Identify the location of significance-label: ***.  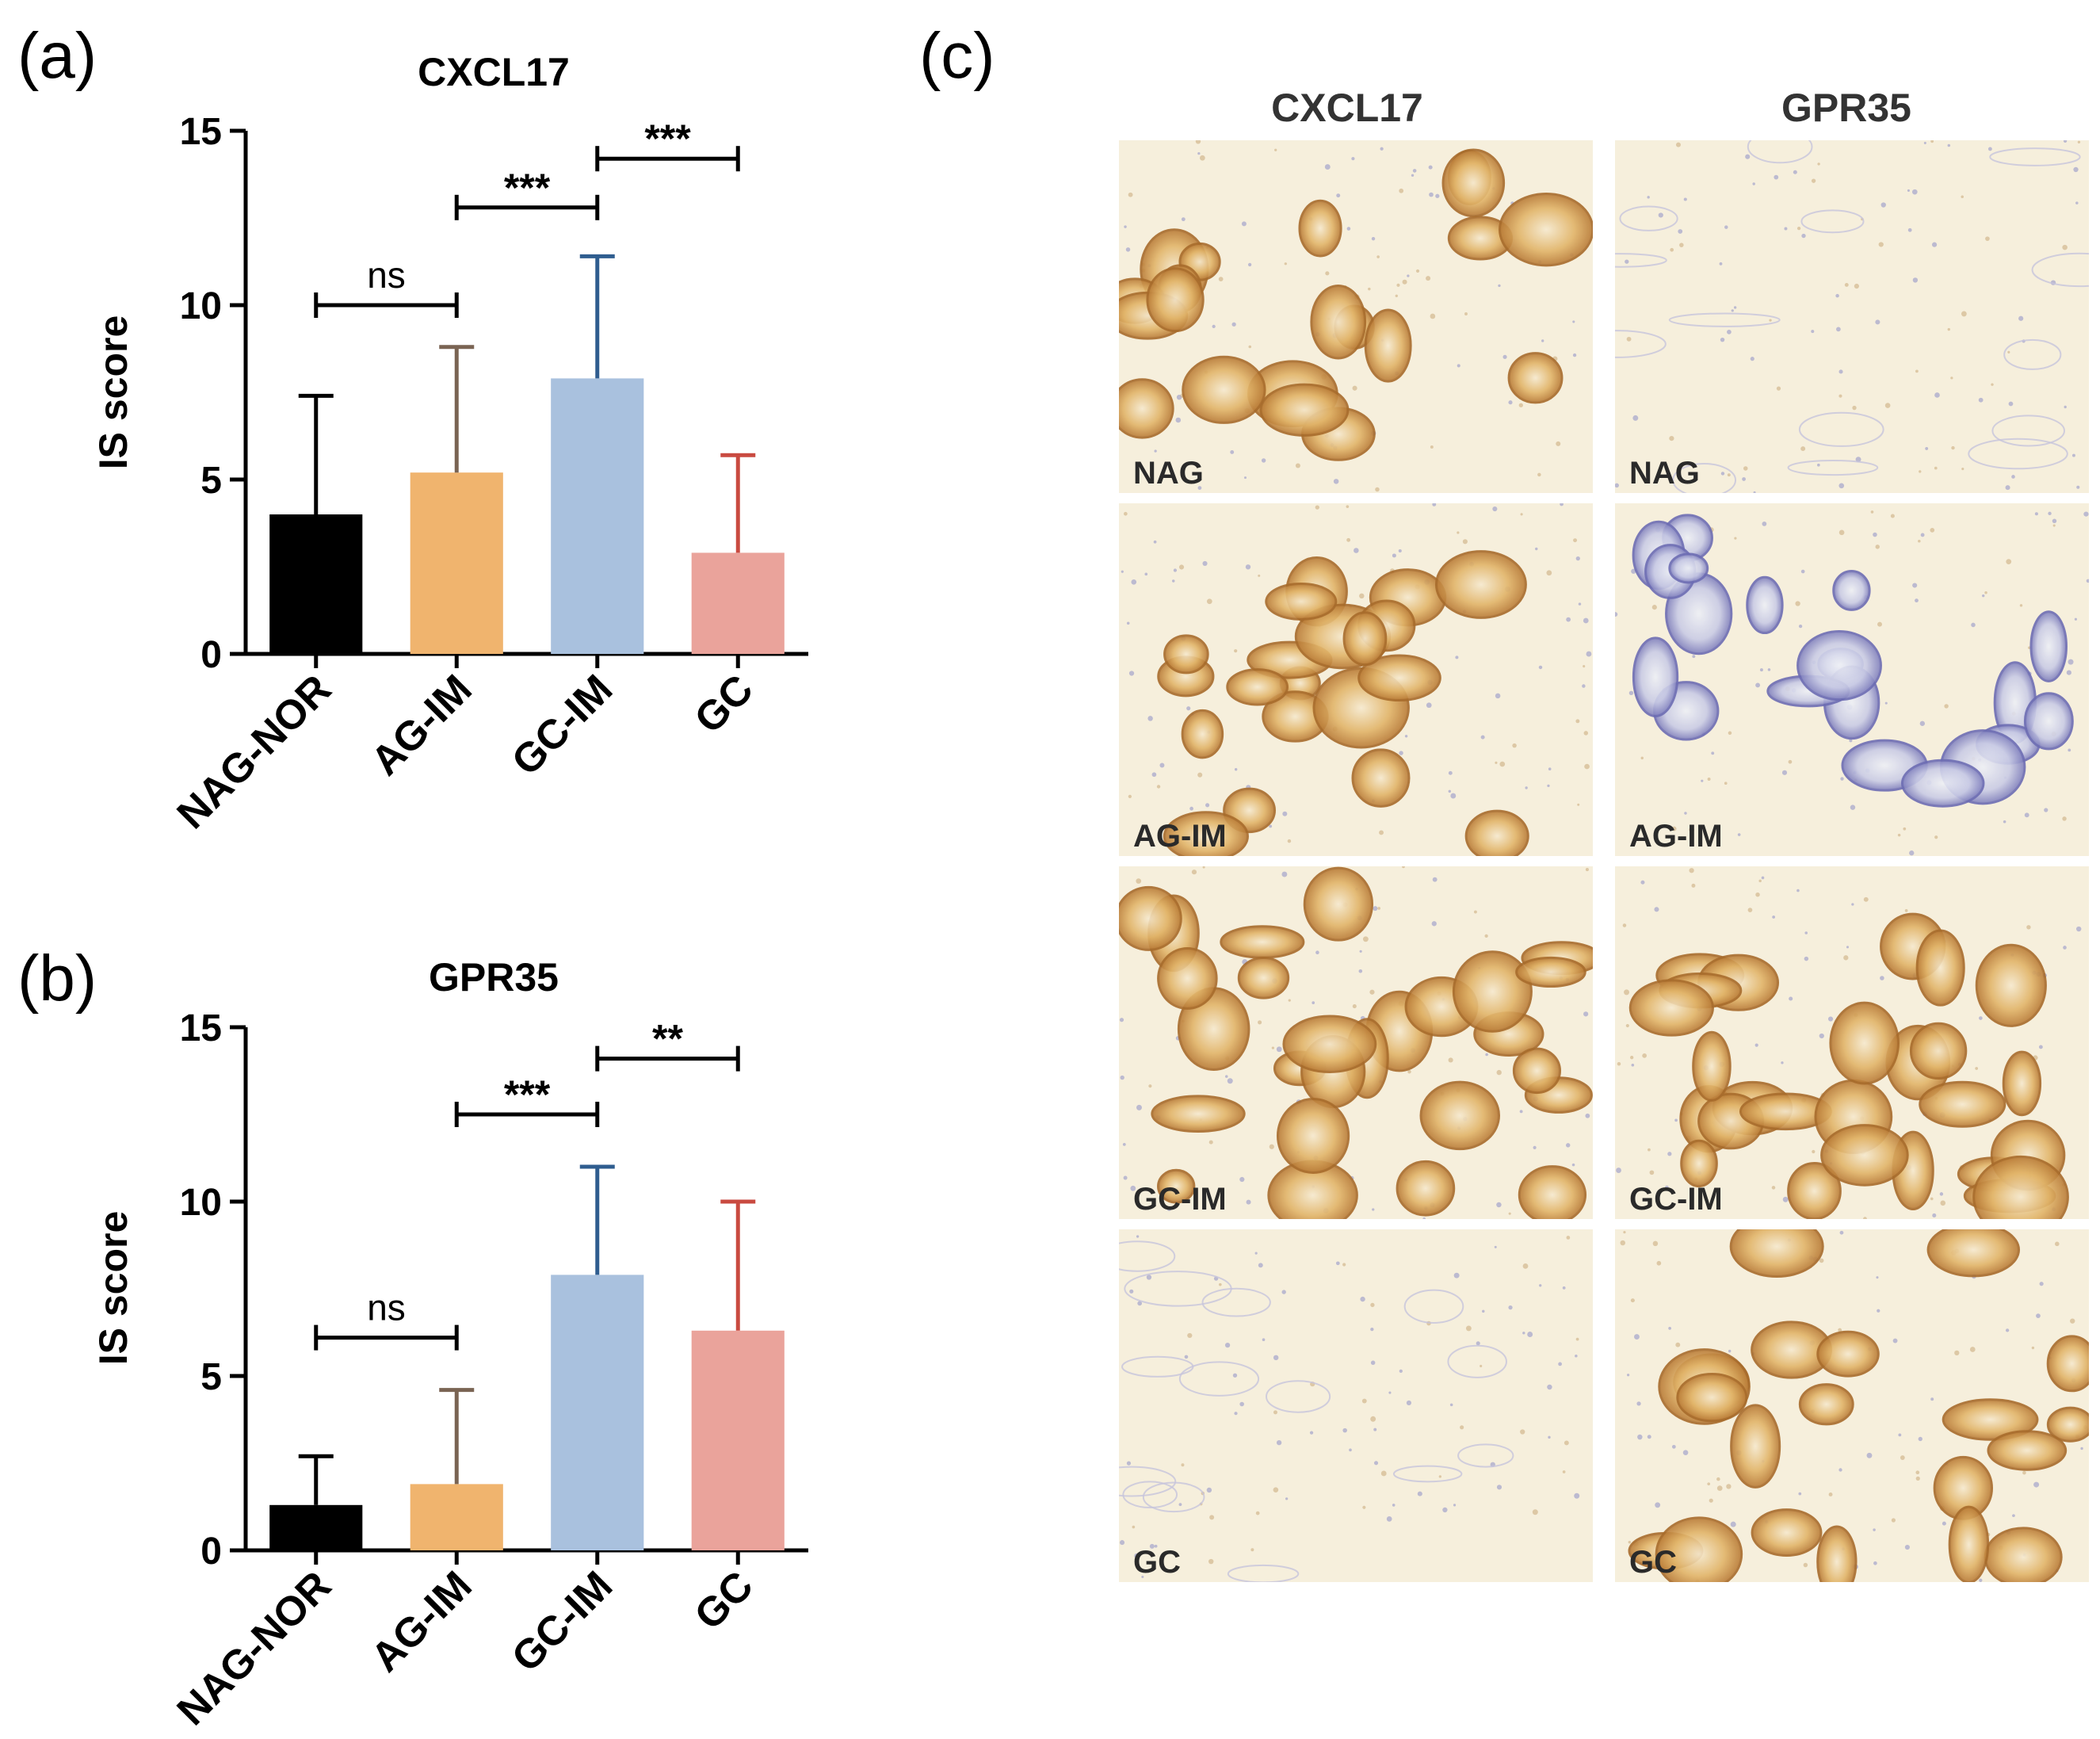
(527, 1095).